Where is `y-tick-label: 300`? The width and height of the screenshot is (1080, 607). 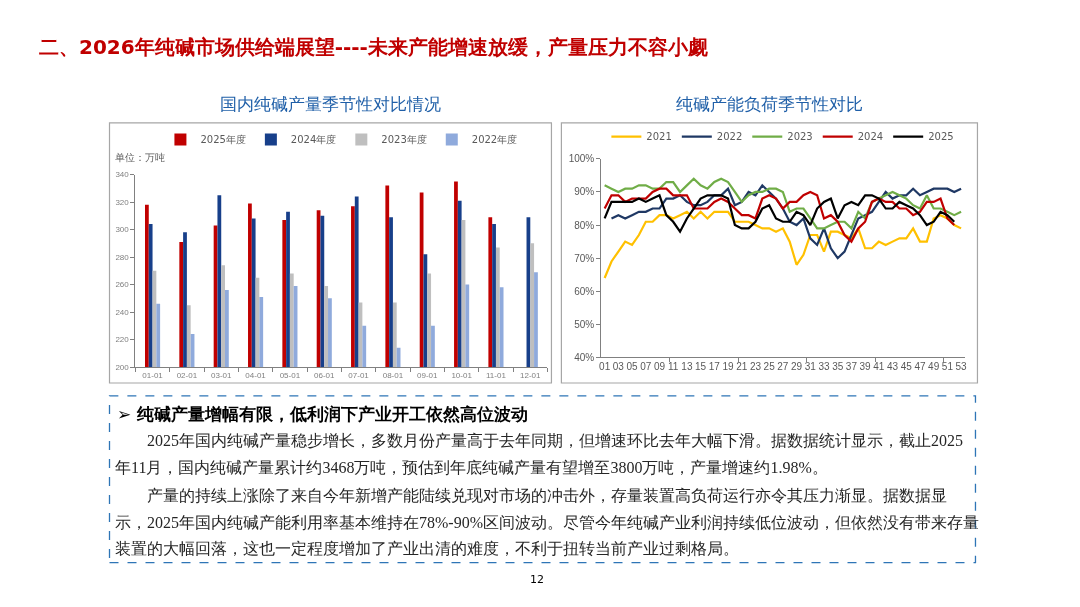
y-tick-label: 300 is located at coordinates (122, 230).